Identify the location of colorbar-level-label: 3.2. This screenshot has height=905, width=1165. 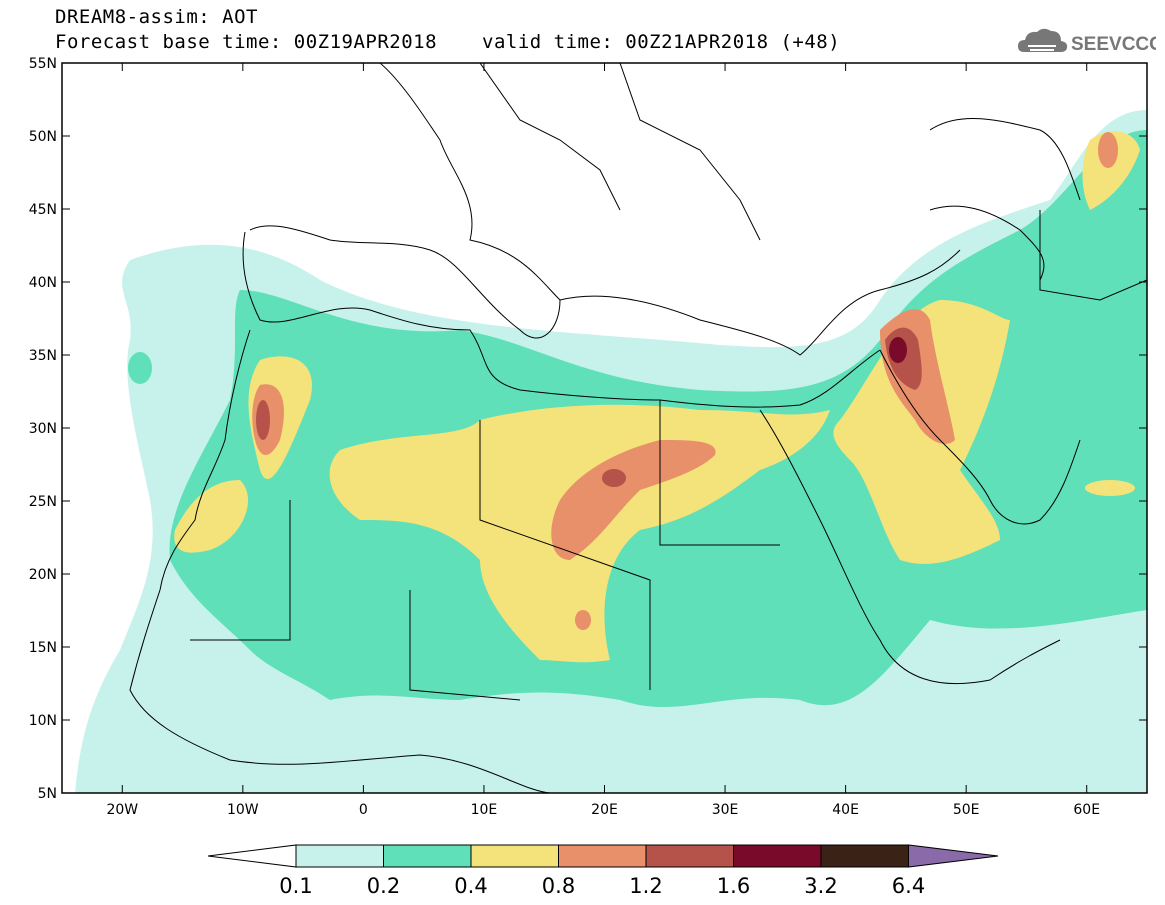
(820, 886).